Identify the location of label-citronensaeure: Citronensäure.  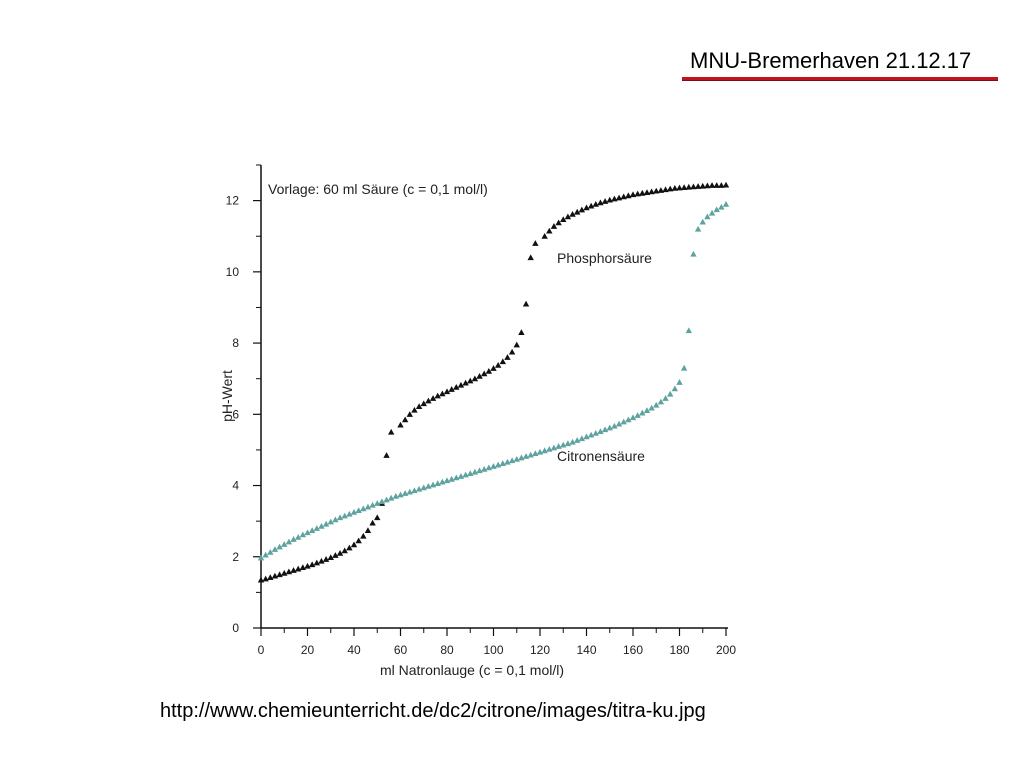
(601, 456).